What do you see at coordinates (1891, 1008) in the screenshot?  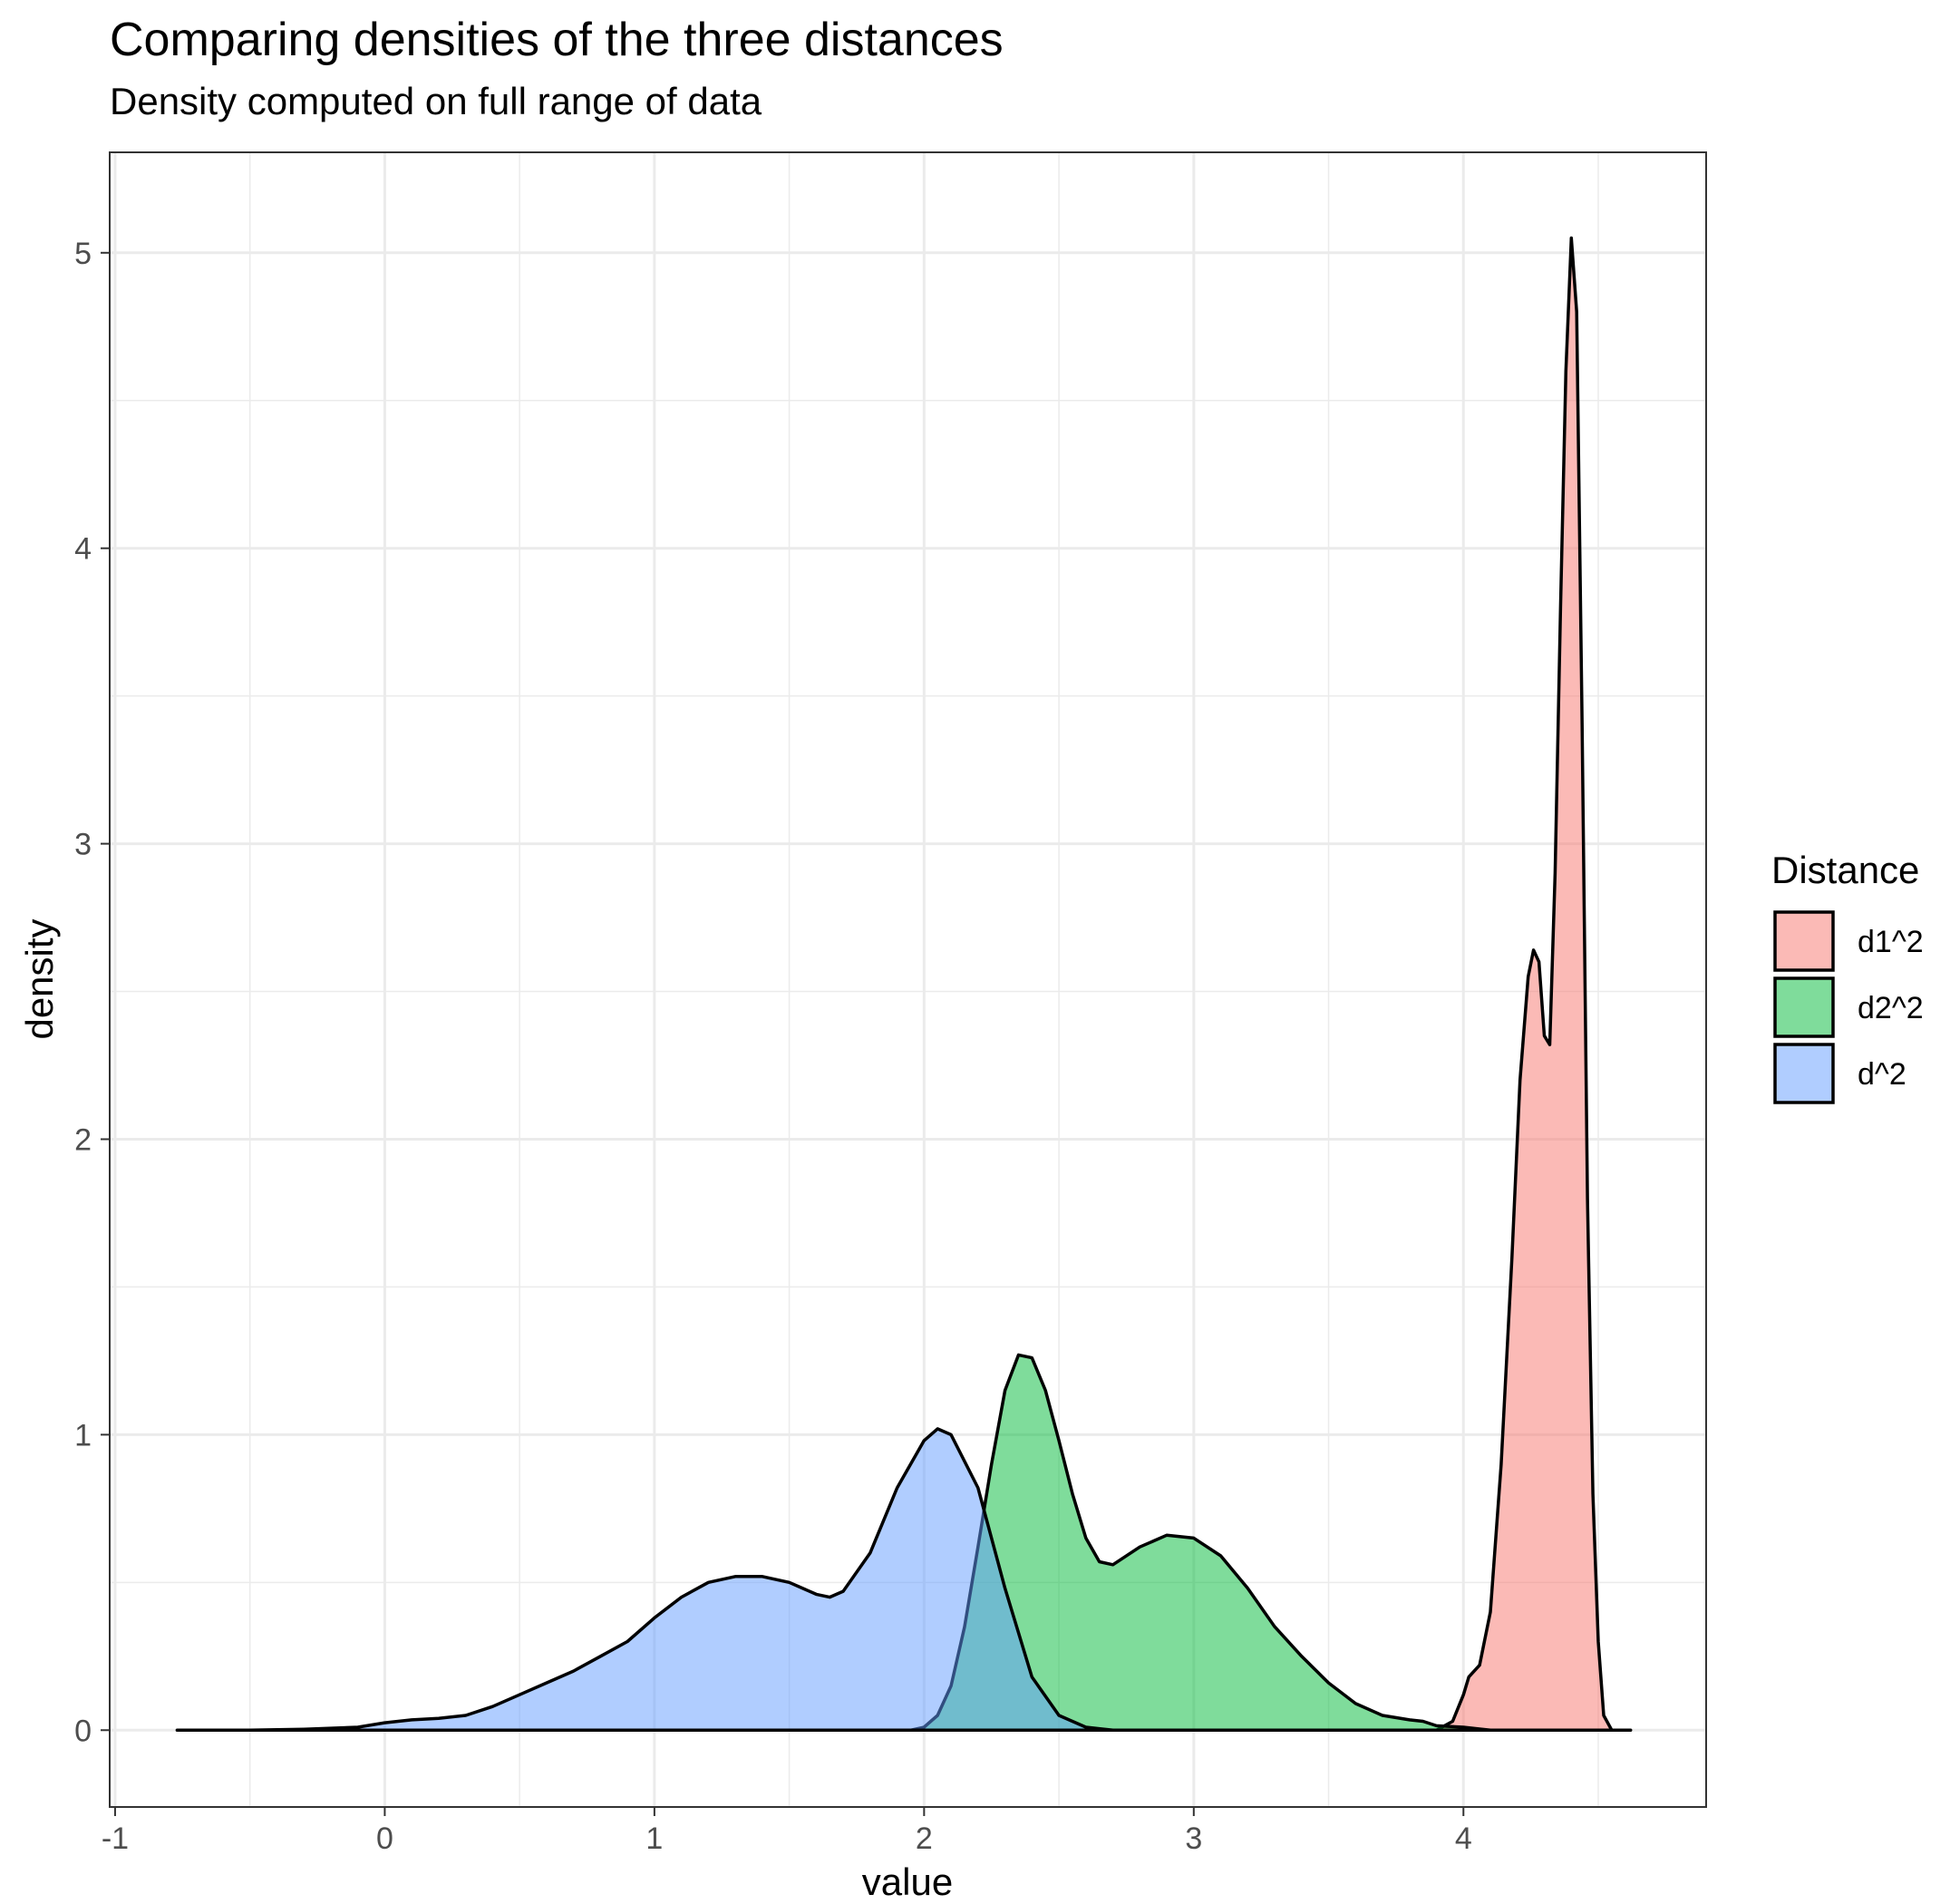 I see `legend-label-2: d2^2` at bounding box center [1891, 1008].